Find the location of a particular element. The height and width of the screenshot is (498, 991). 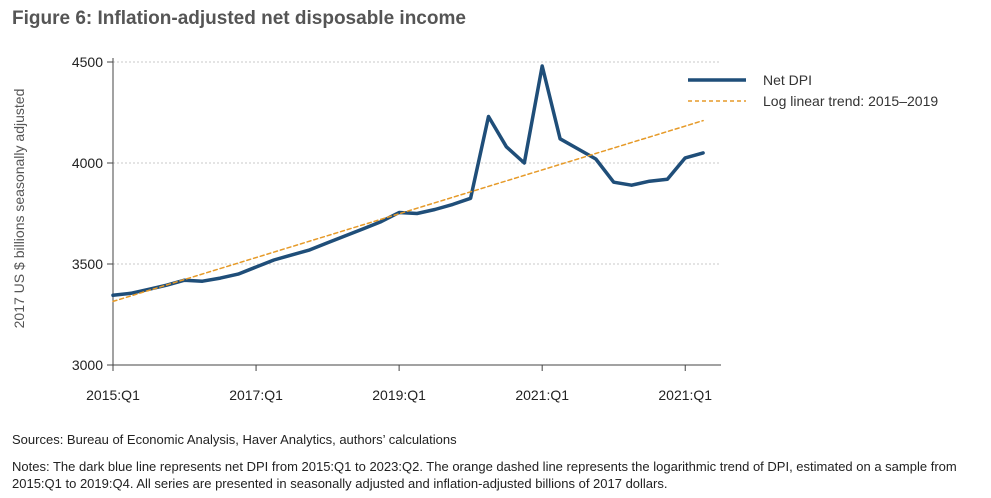

y-axis-label: 2017 US $ billions seasonally adjusted is located at coordinates (19, 209).